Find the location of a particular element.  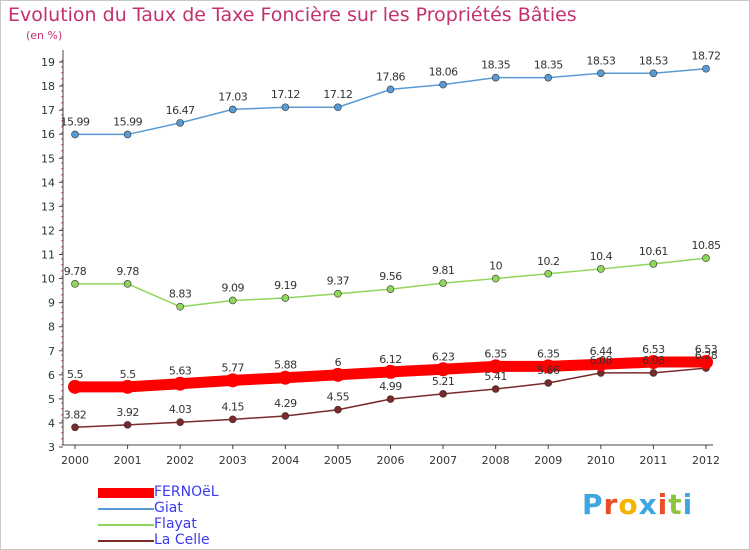

y-tick-label: 16 is located at coordinates (48, 134).